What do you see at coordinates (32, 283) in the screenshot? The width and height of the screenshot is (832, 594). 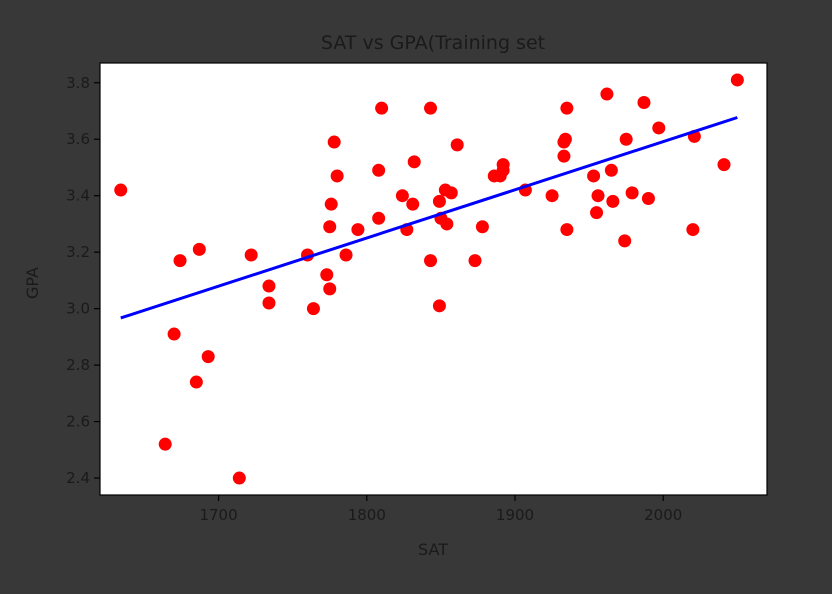 I see `y-axis-label: GPA` at bounding box center [32, 283].